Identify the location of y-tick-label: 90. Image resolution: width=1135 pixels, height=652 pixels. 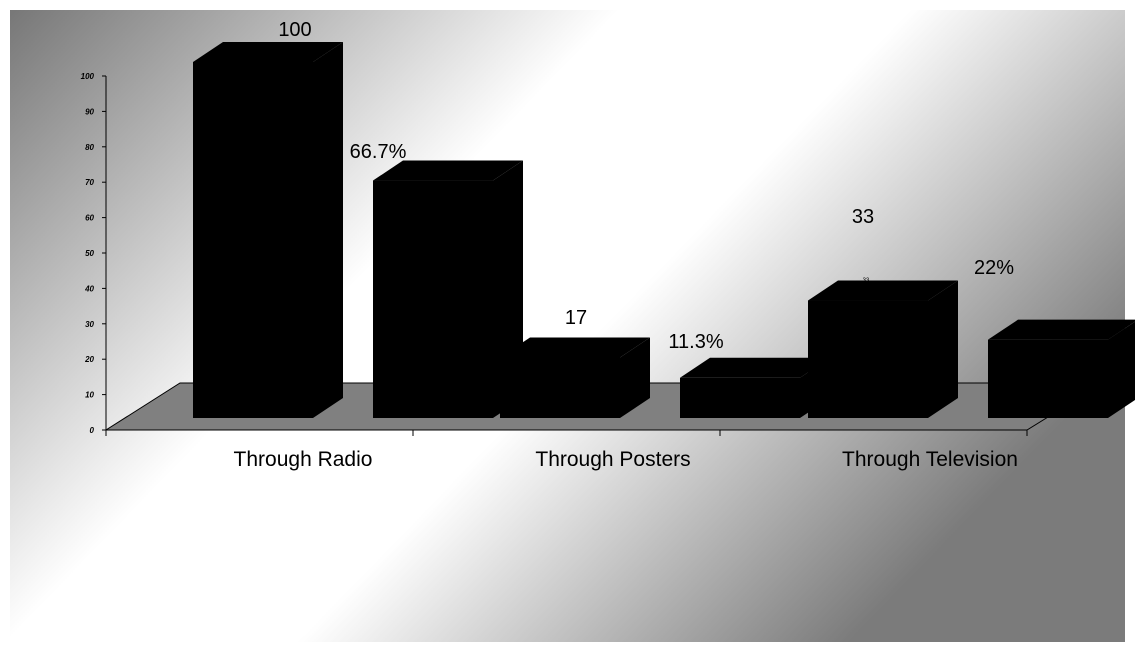
(89, 111).